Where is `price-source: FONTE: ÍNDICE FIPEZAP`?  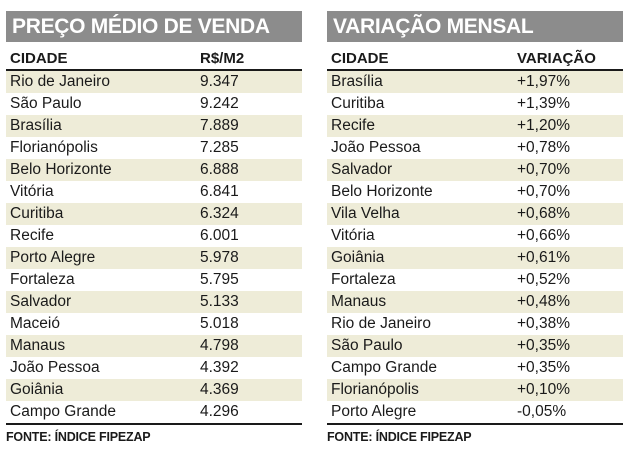 price-source: FONTE: ÍNDICE FIPEZAP is located at coordinates (78, 437).